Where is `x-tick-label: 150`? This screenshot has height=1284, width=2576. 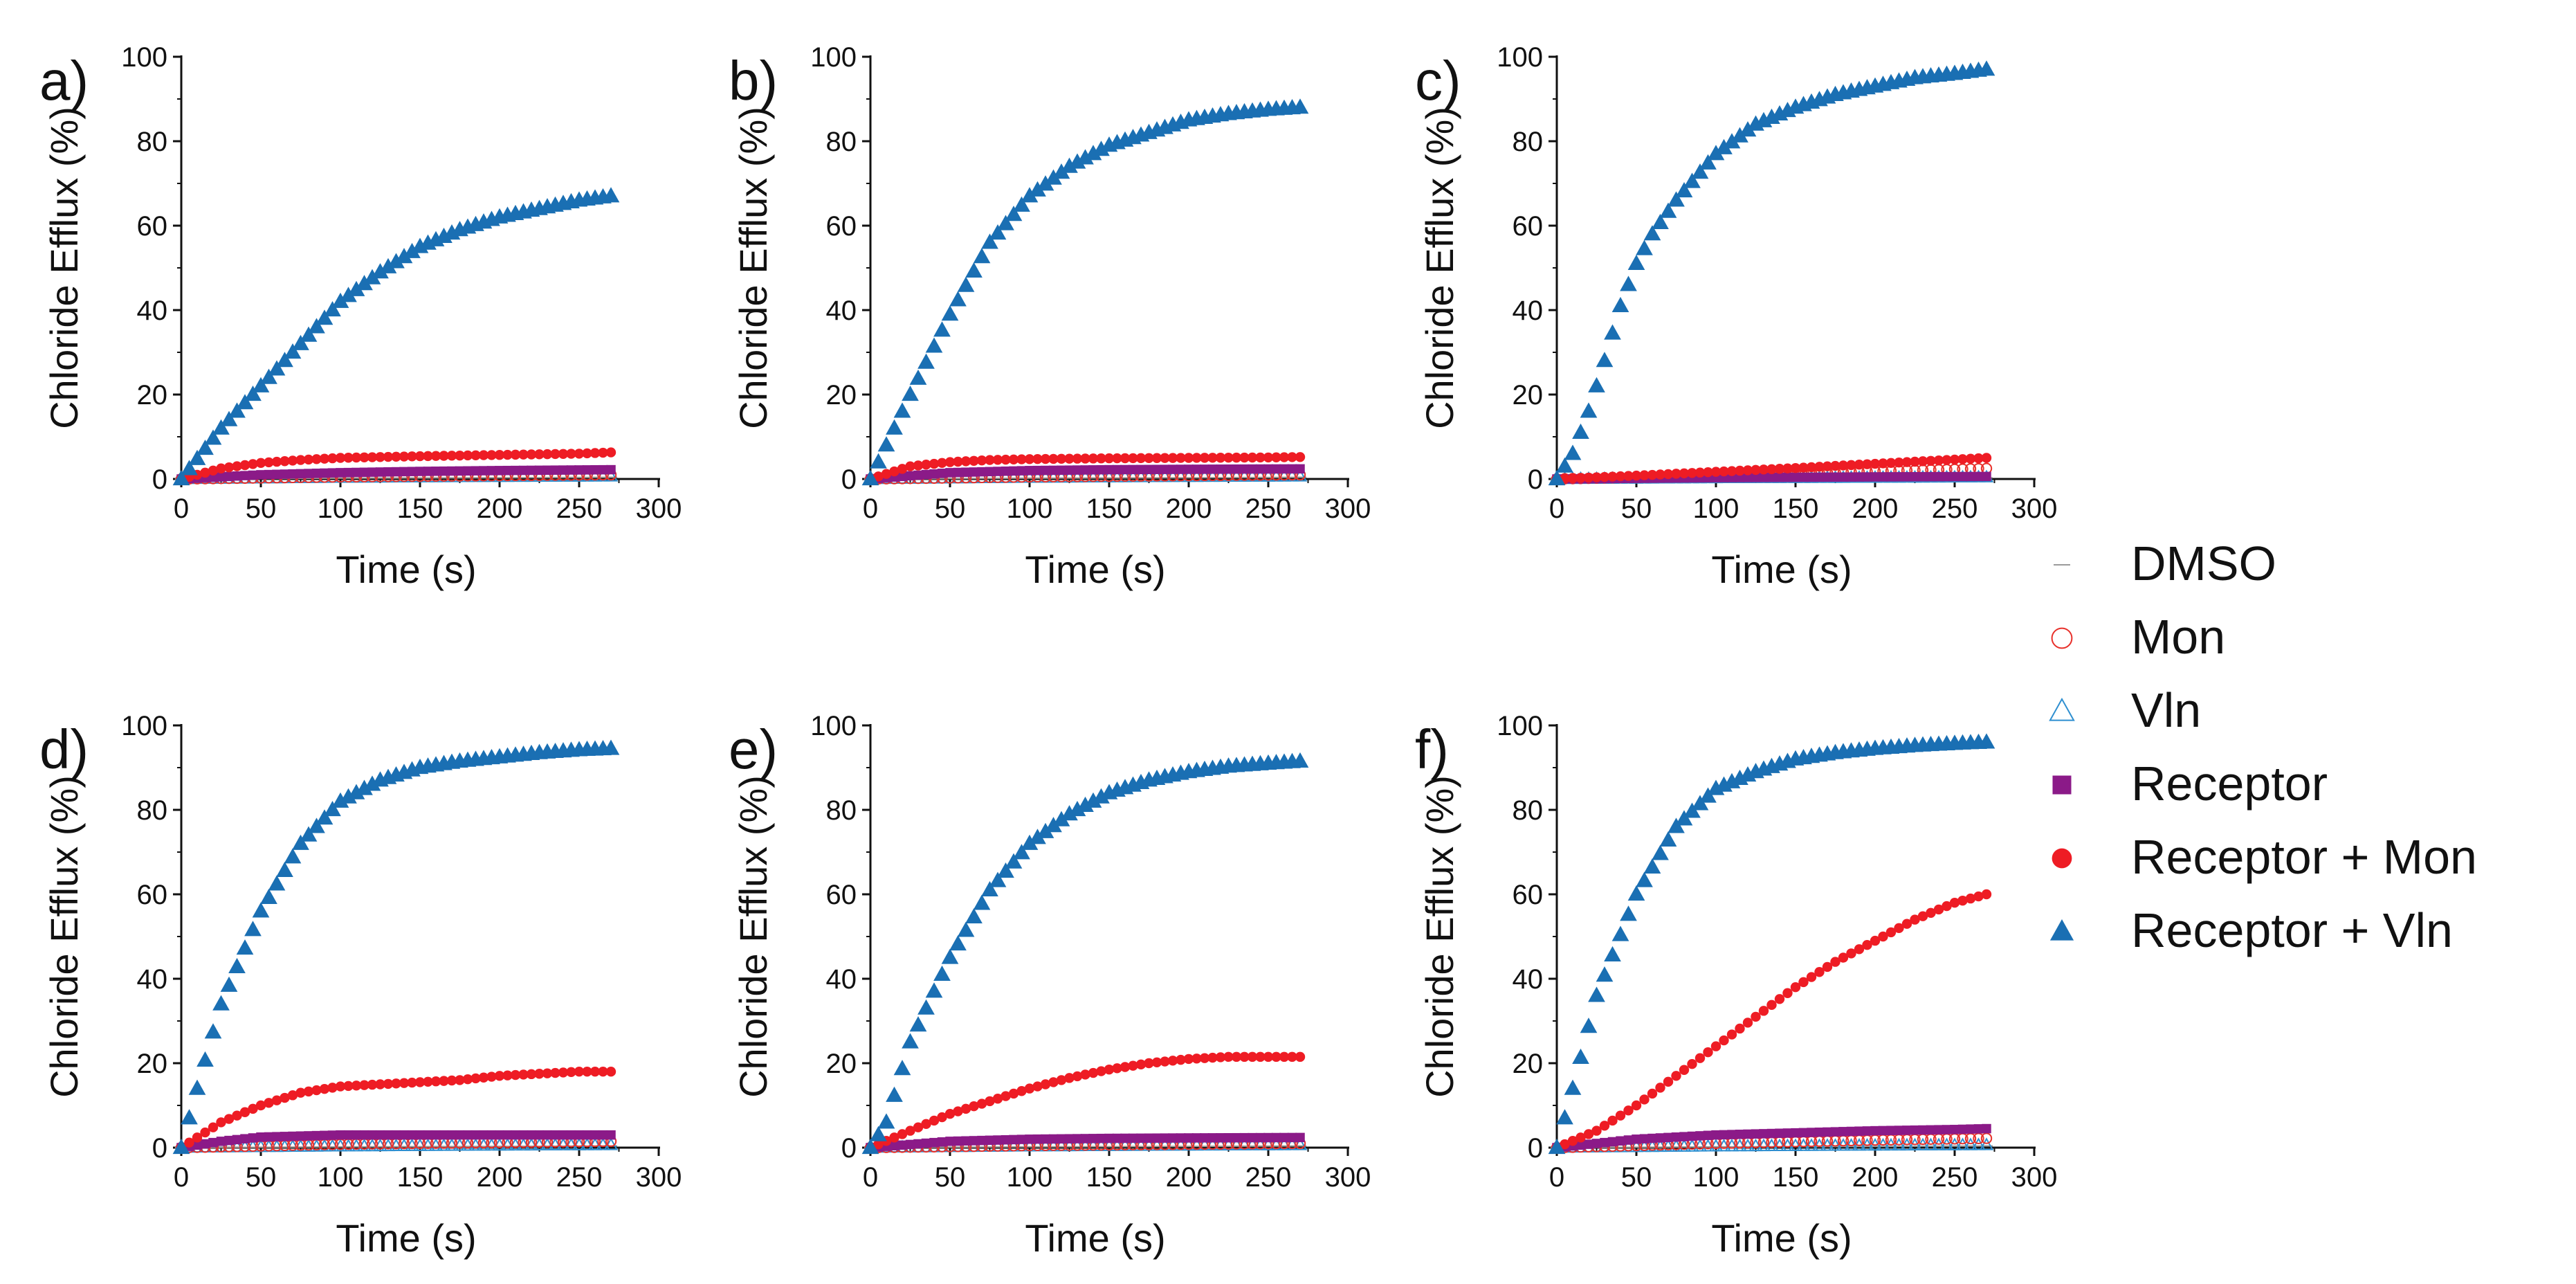
x-tick-label: 150 is located at coordinates (420, 1177).